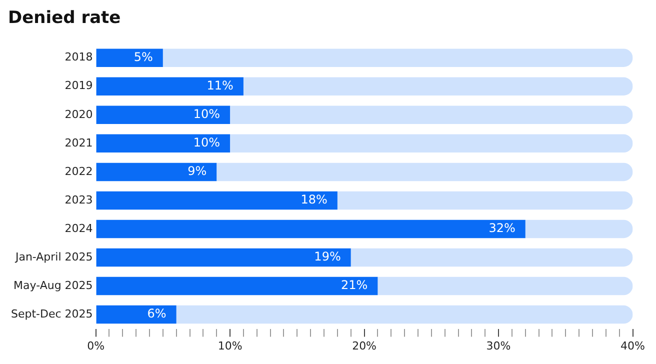  I want to click on x-tick-label: 20%, so click(364, 345).